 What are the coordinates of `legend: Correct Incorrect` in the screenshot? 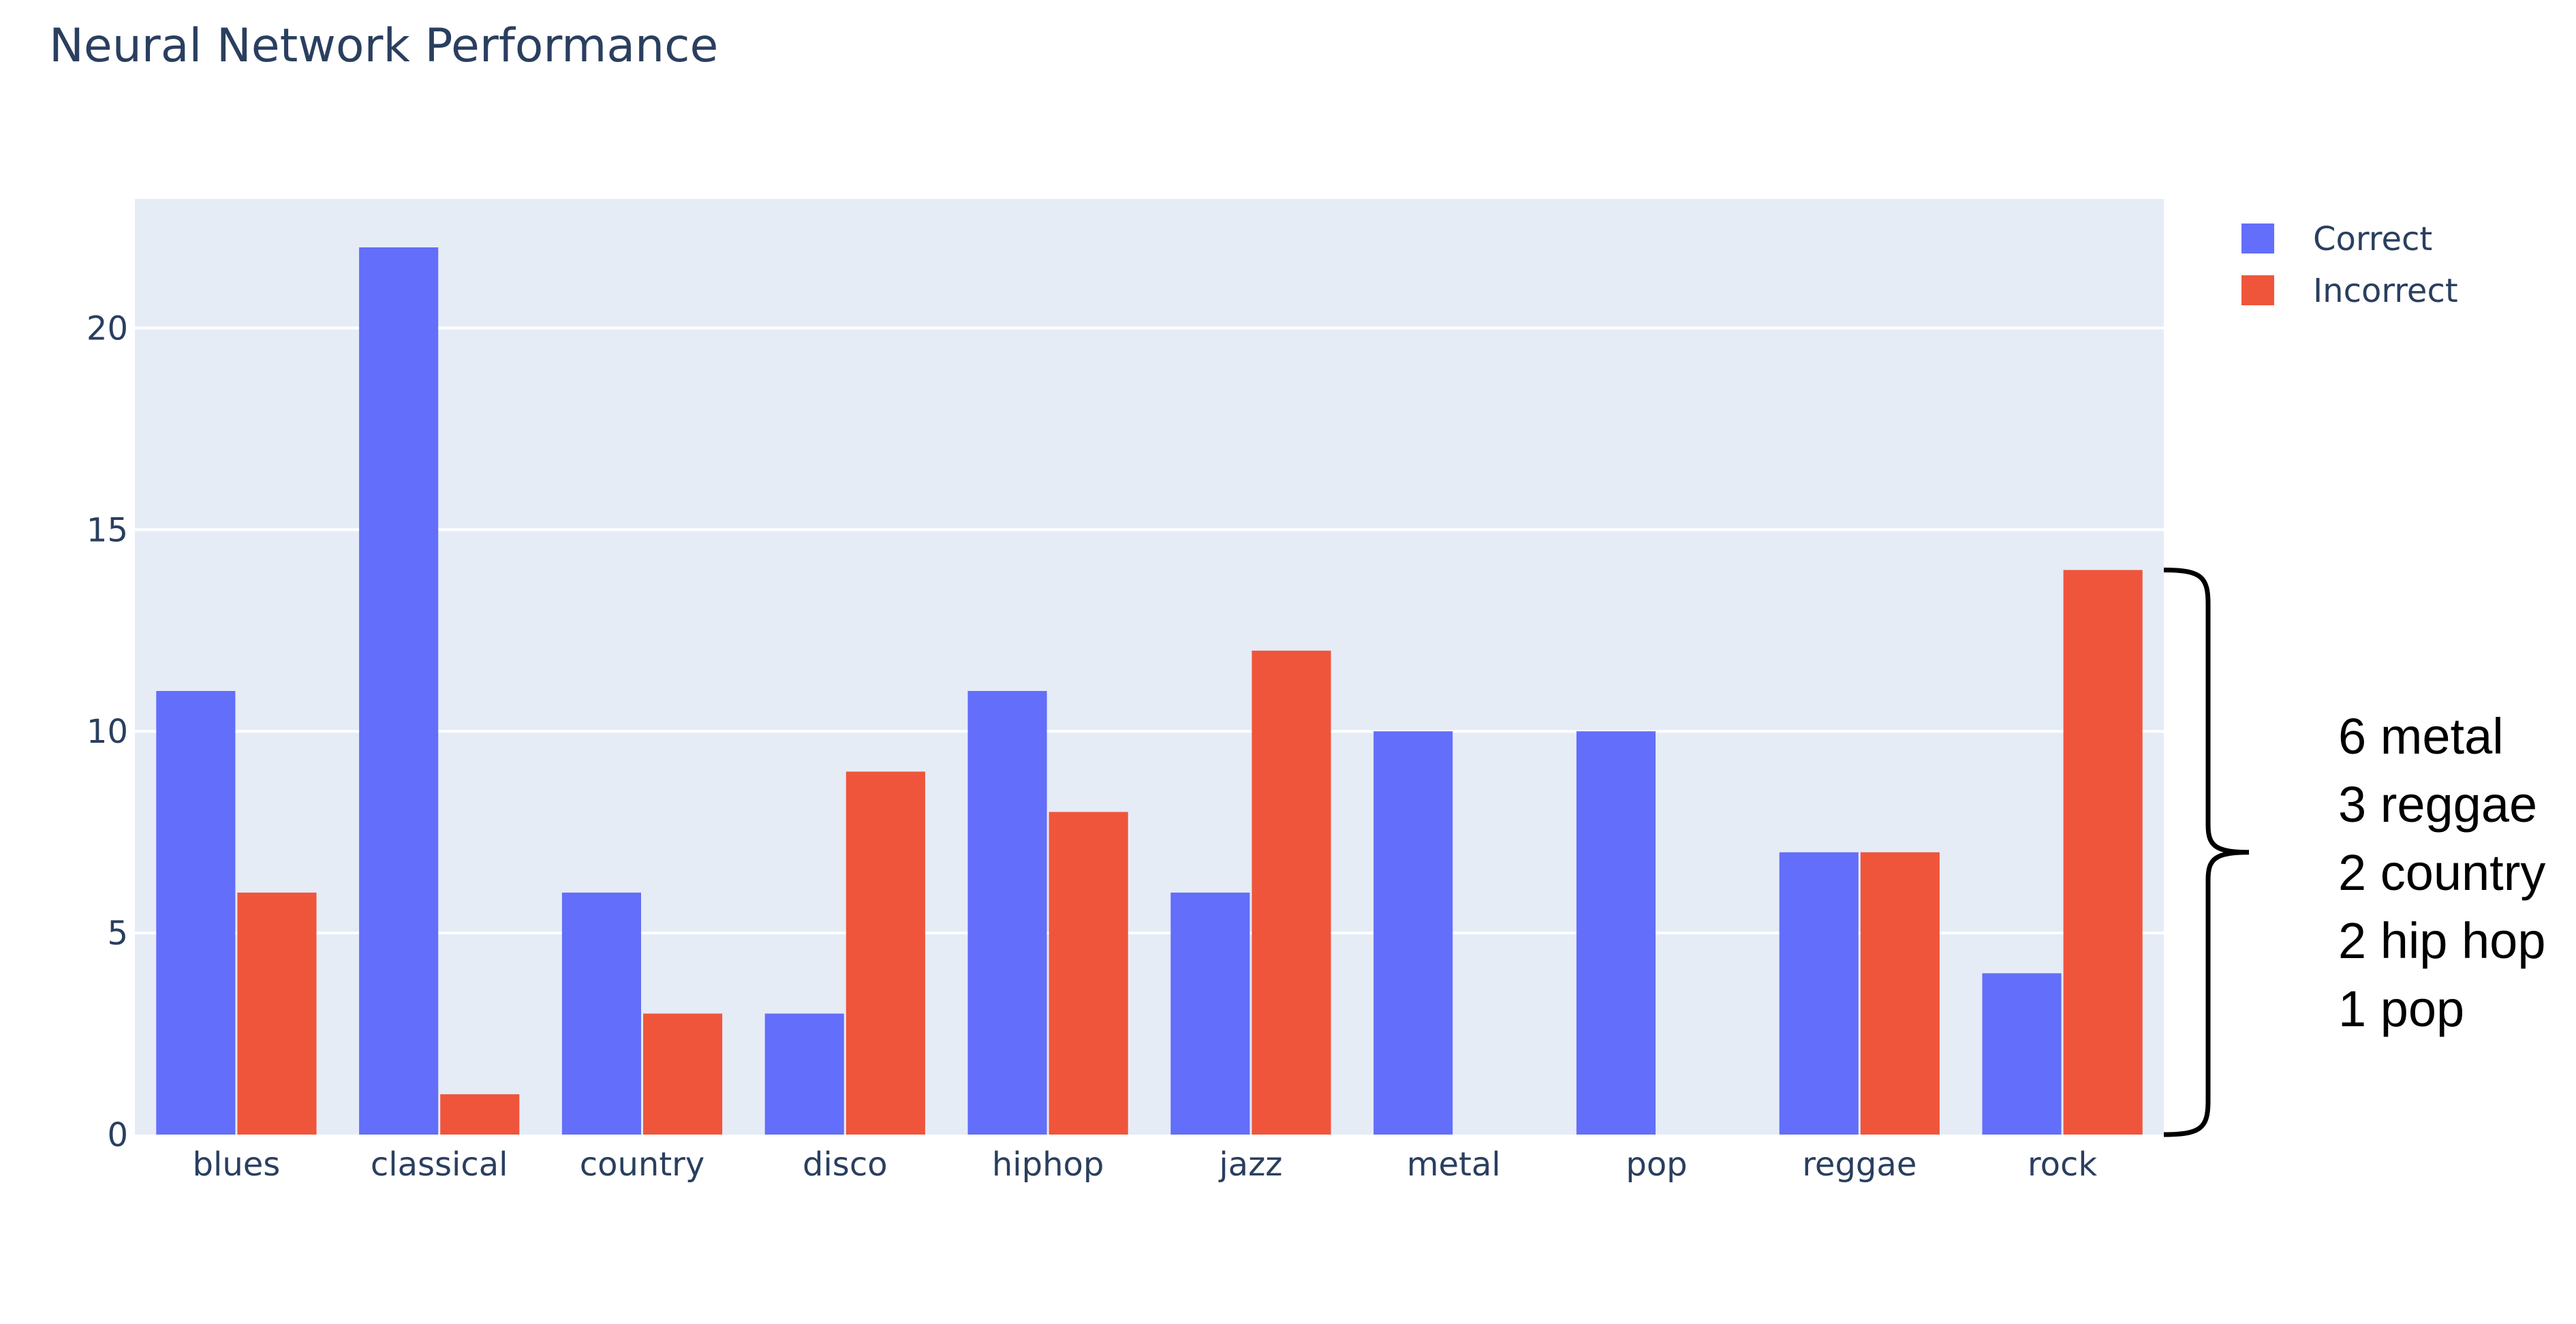 It's located at (2349, 265).